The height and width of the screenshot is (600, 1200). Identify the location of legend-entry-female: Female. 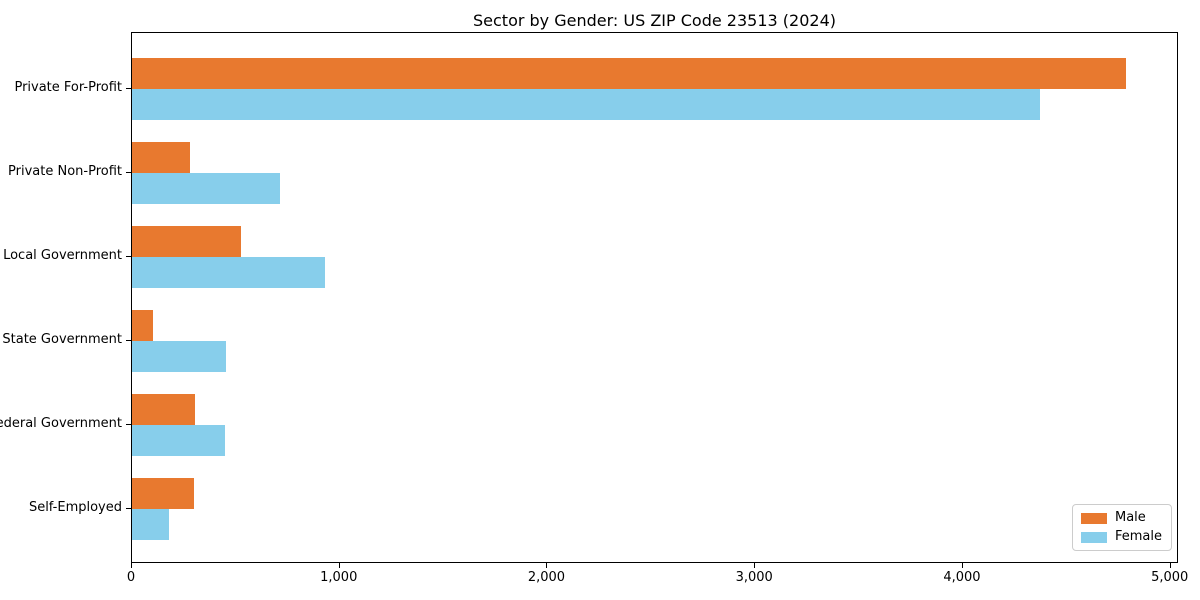
(1121, 536).